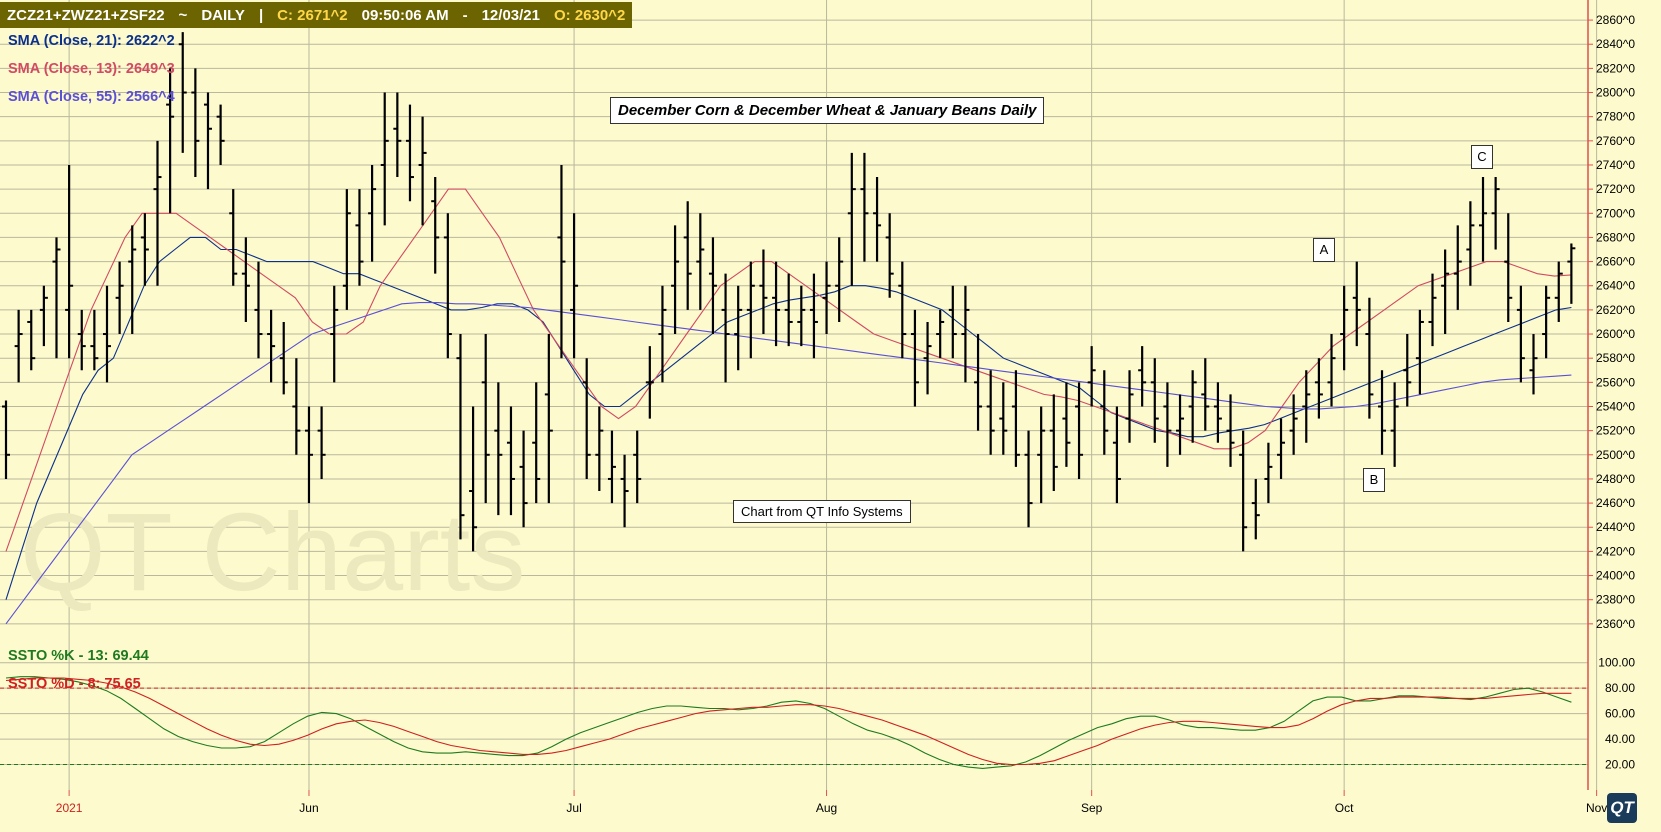 Image resolution: width=1661 pixels, height=832 pixels. What do you see at coordinates (1620, 714) in the screenshot?
I see `osc-tick-label: 60.00` at bounding box center [1620, 714].